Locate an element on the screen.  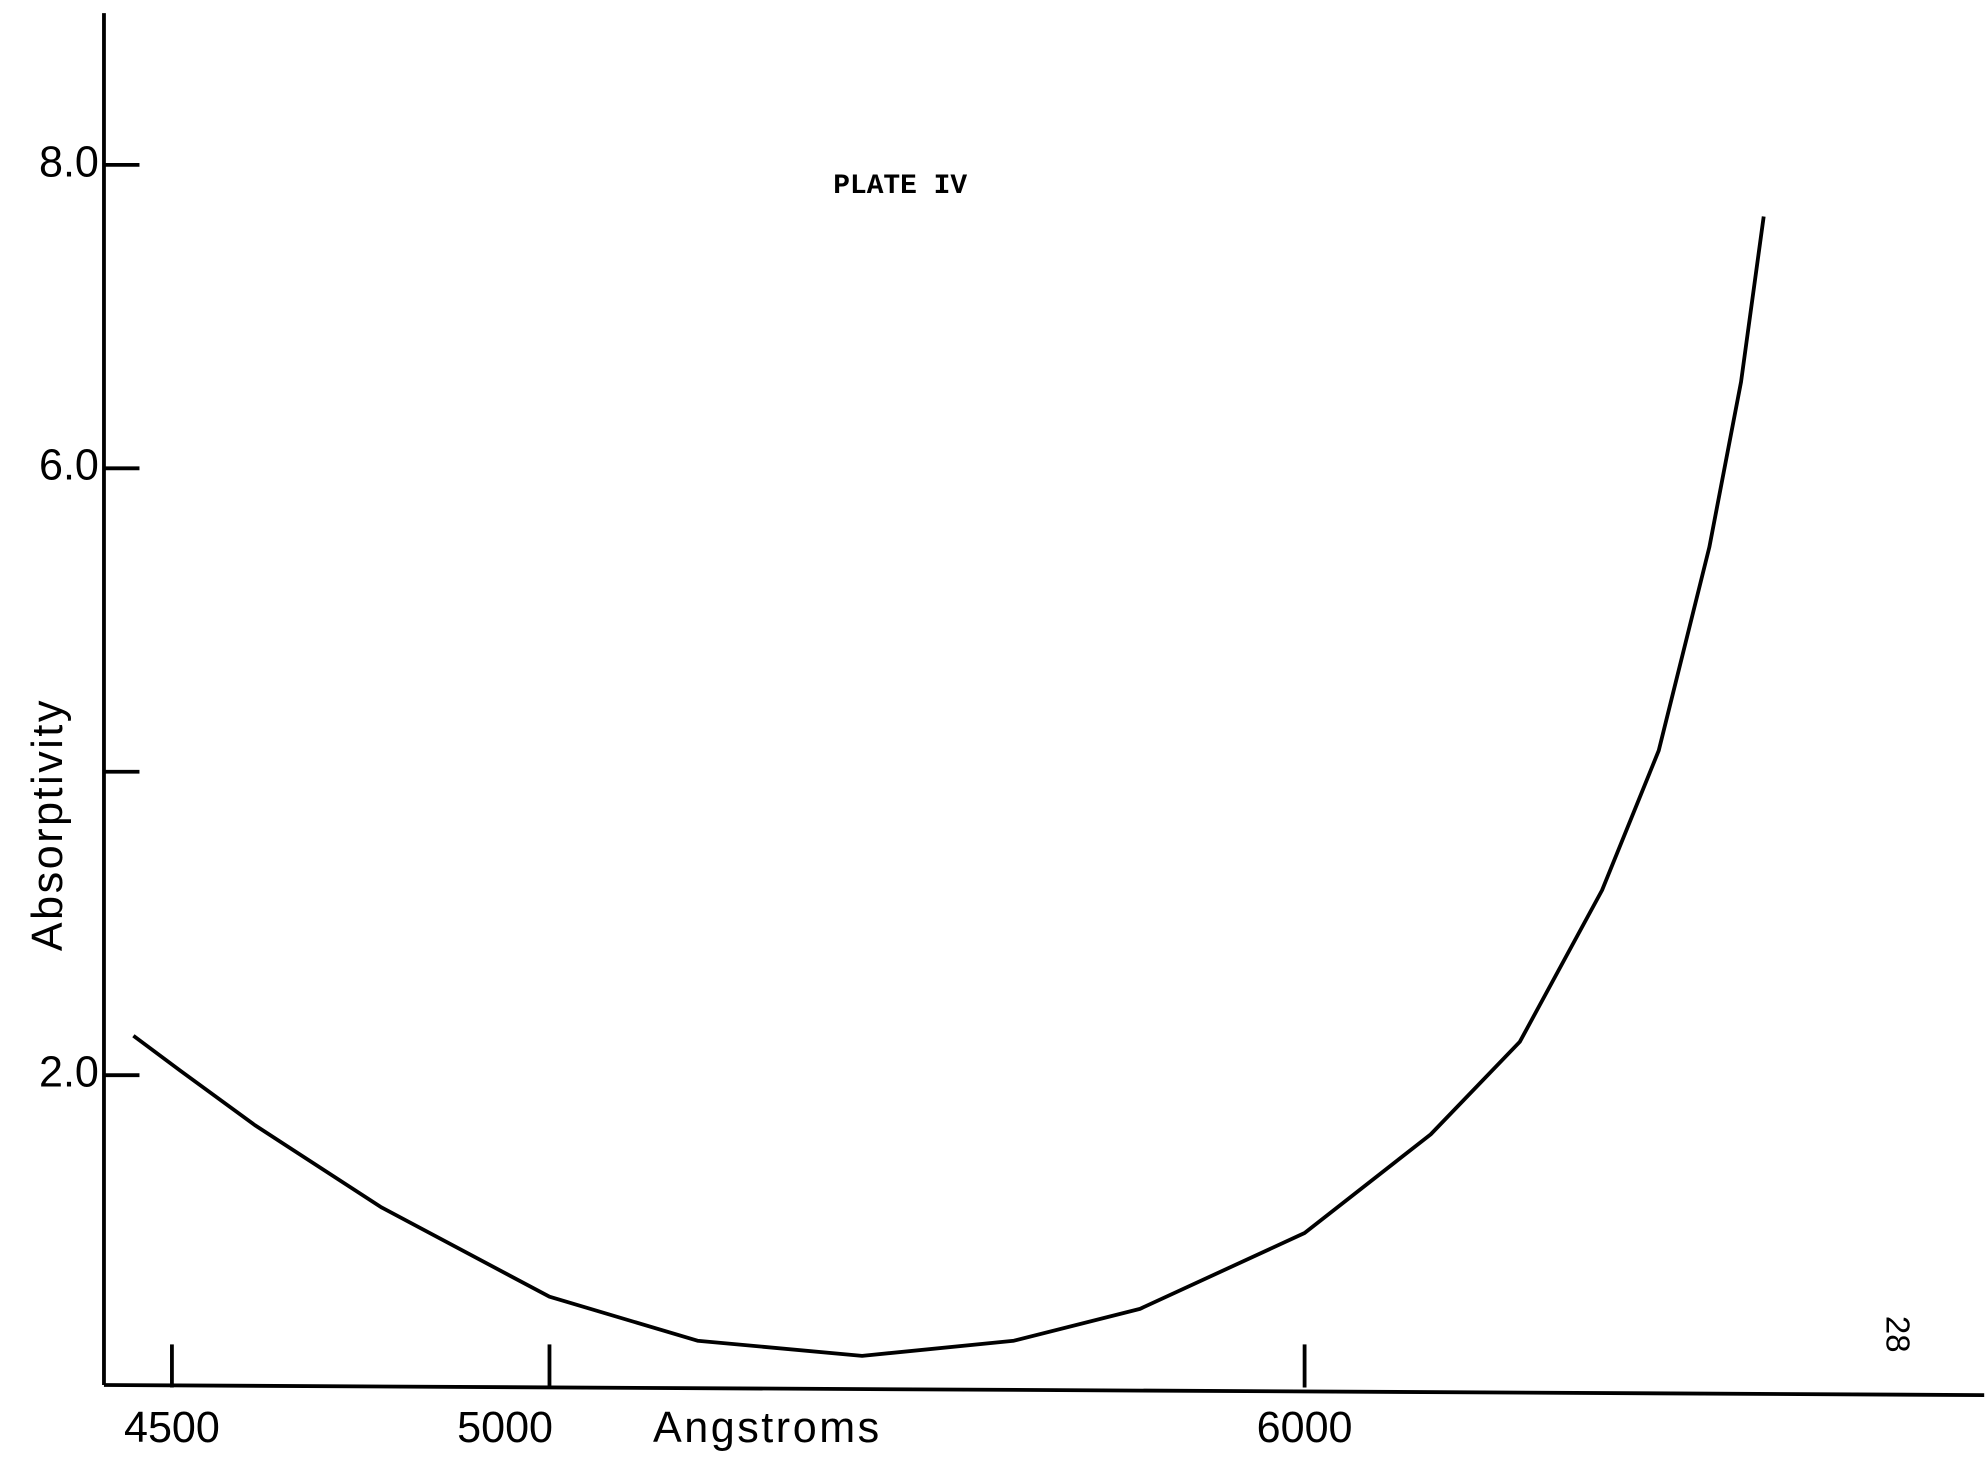
x-tick-label: 5000 is located at coordinates (505, 1428).